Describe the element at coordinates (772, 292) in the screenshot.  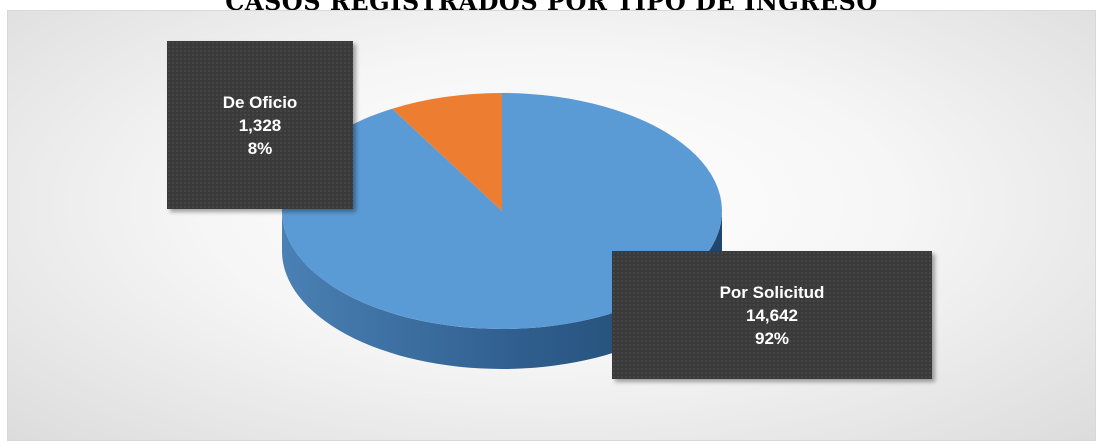
I see `data-label-category: Por Solicitud` at that location.